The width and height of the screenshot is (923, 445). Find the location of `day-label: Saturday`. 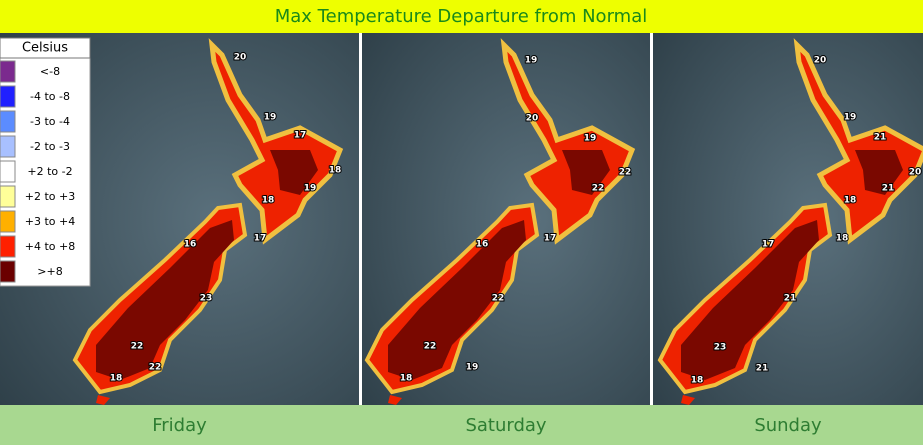

day-label: Saturday is located at coordinates (505, 425).